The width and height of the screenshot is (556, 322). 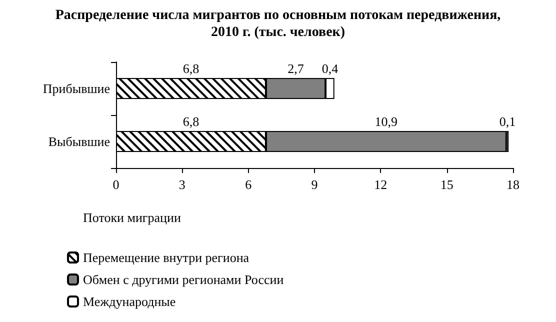 I want to click on legend-label: Международные, so click(x=129, y=301).